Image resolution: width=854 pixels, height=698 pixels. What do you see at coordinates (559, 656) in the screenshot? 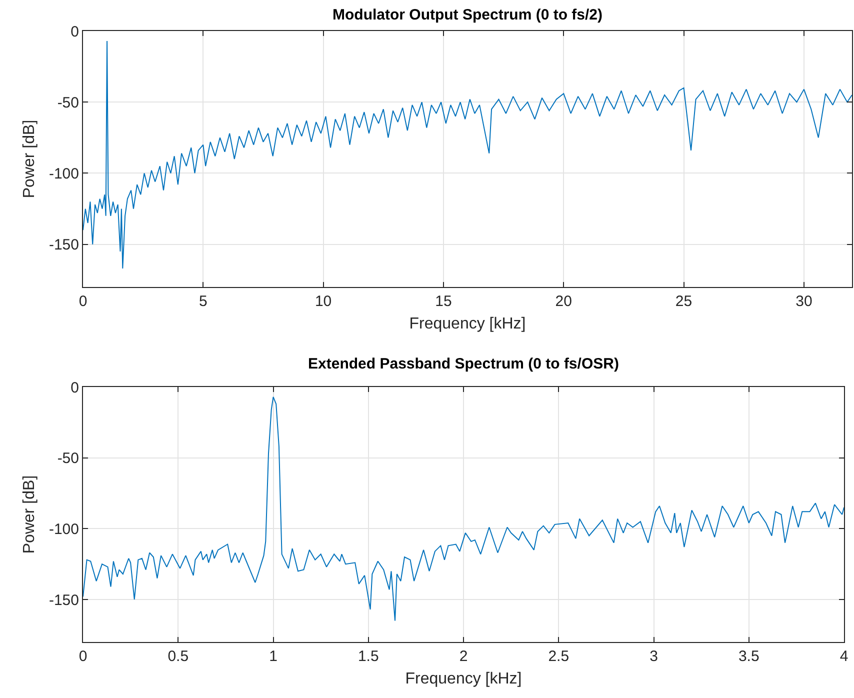
I see `x-tick-label: 2.5` at bounding box center [559, 656].